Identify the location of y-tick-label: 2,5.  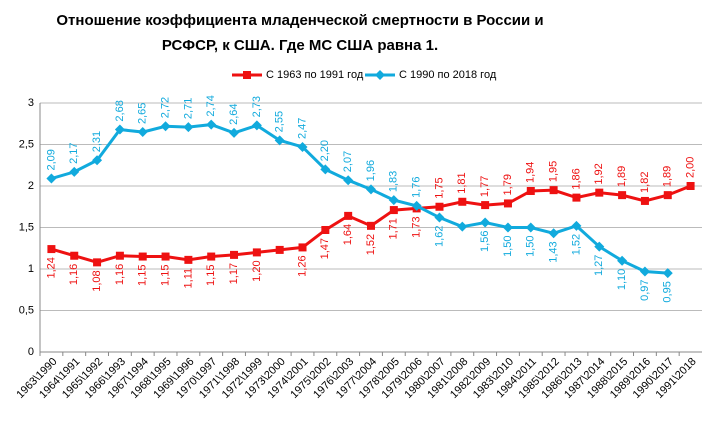
(26, 144).